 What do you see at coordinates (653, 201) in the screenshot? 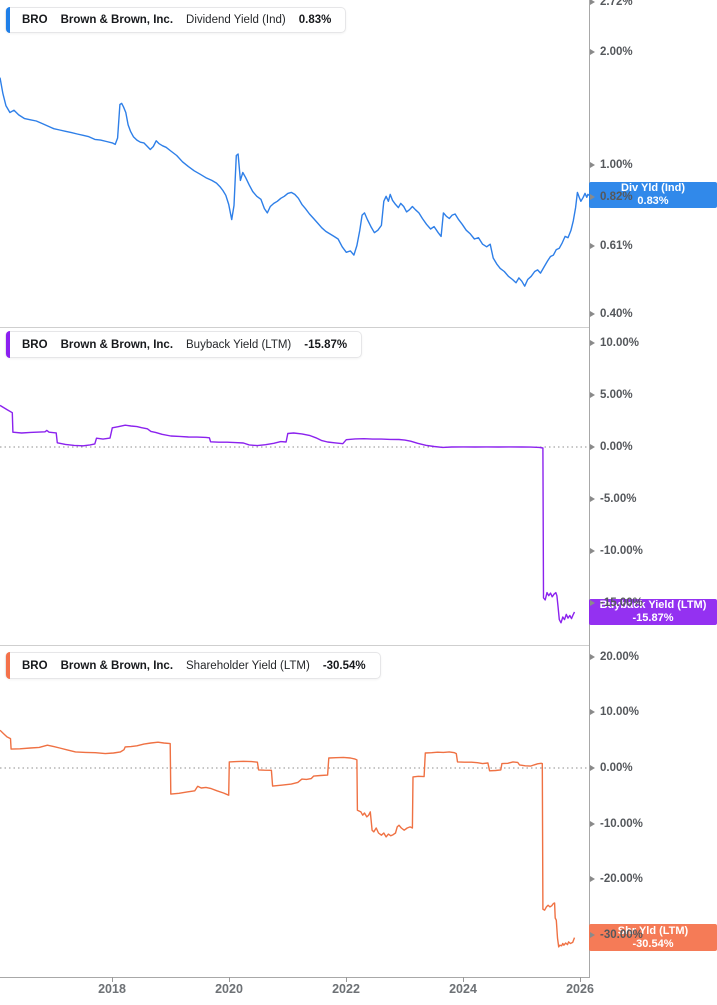
I see `badge-value: 0.83%` at bounding box center [653, 201].